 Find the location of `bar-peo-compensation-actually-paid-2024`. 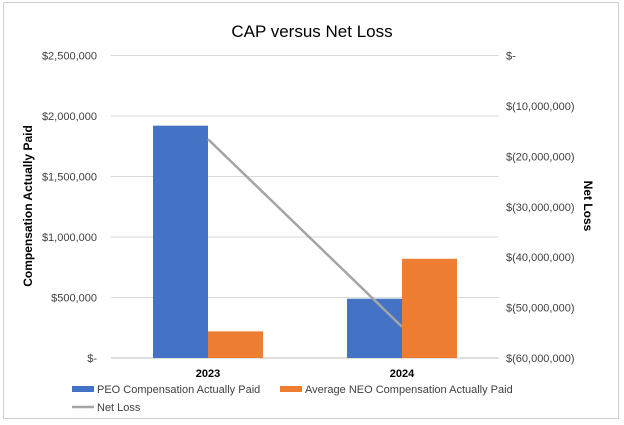

bar-peo-compensation-actually-paid-2024 is located at coordinates (374, 328).